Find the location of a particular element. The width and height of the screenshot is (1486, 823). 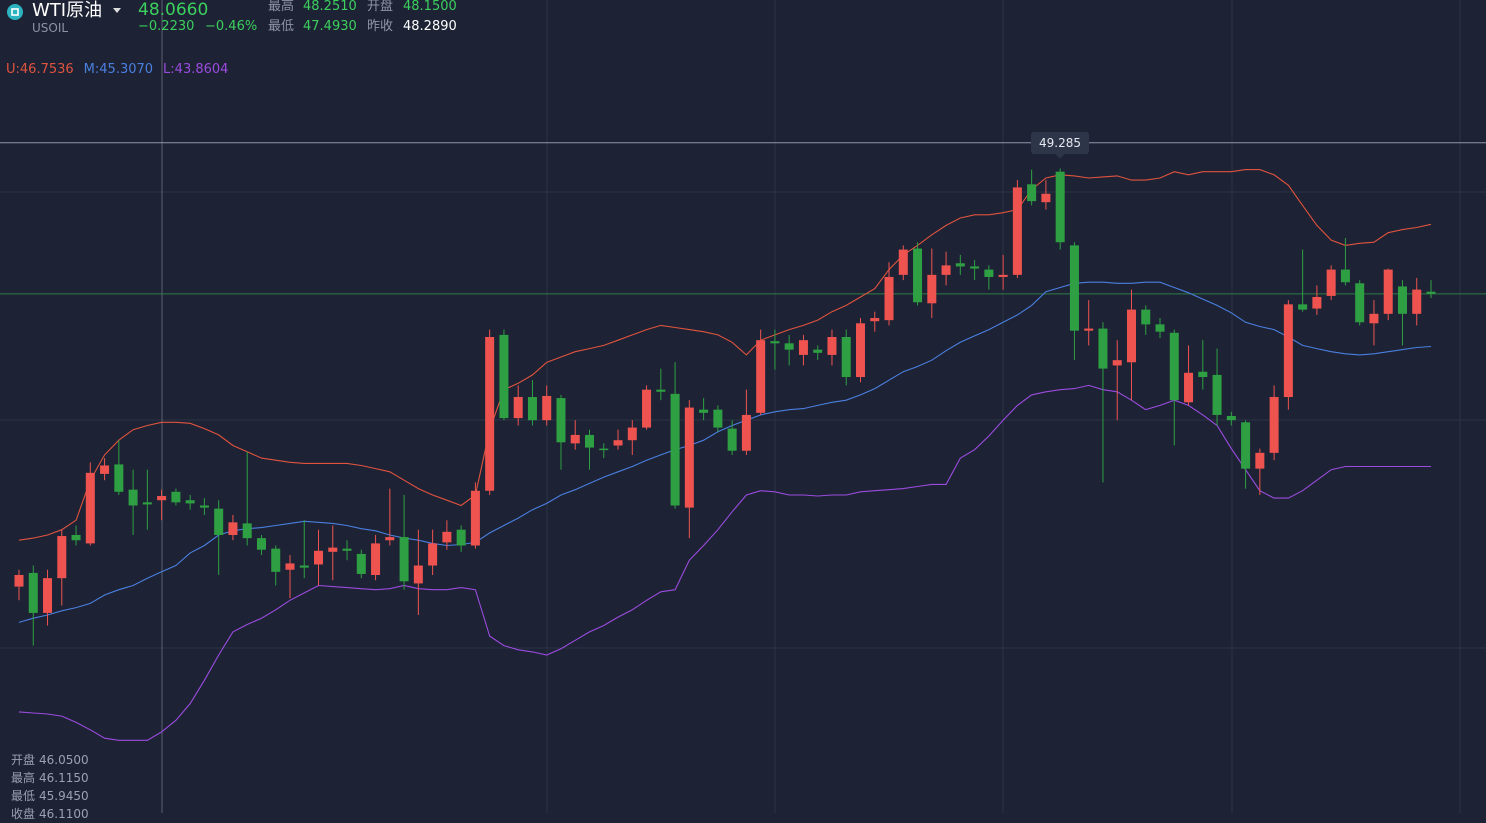

ohlc-value: 46.1150 is located at coordinates (64, 778).